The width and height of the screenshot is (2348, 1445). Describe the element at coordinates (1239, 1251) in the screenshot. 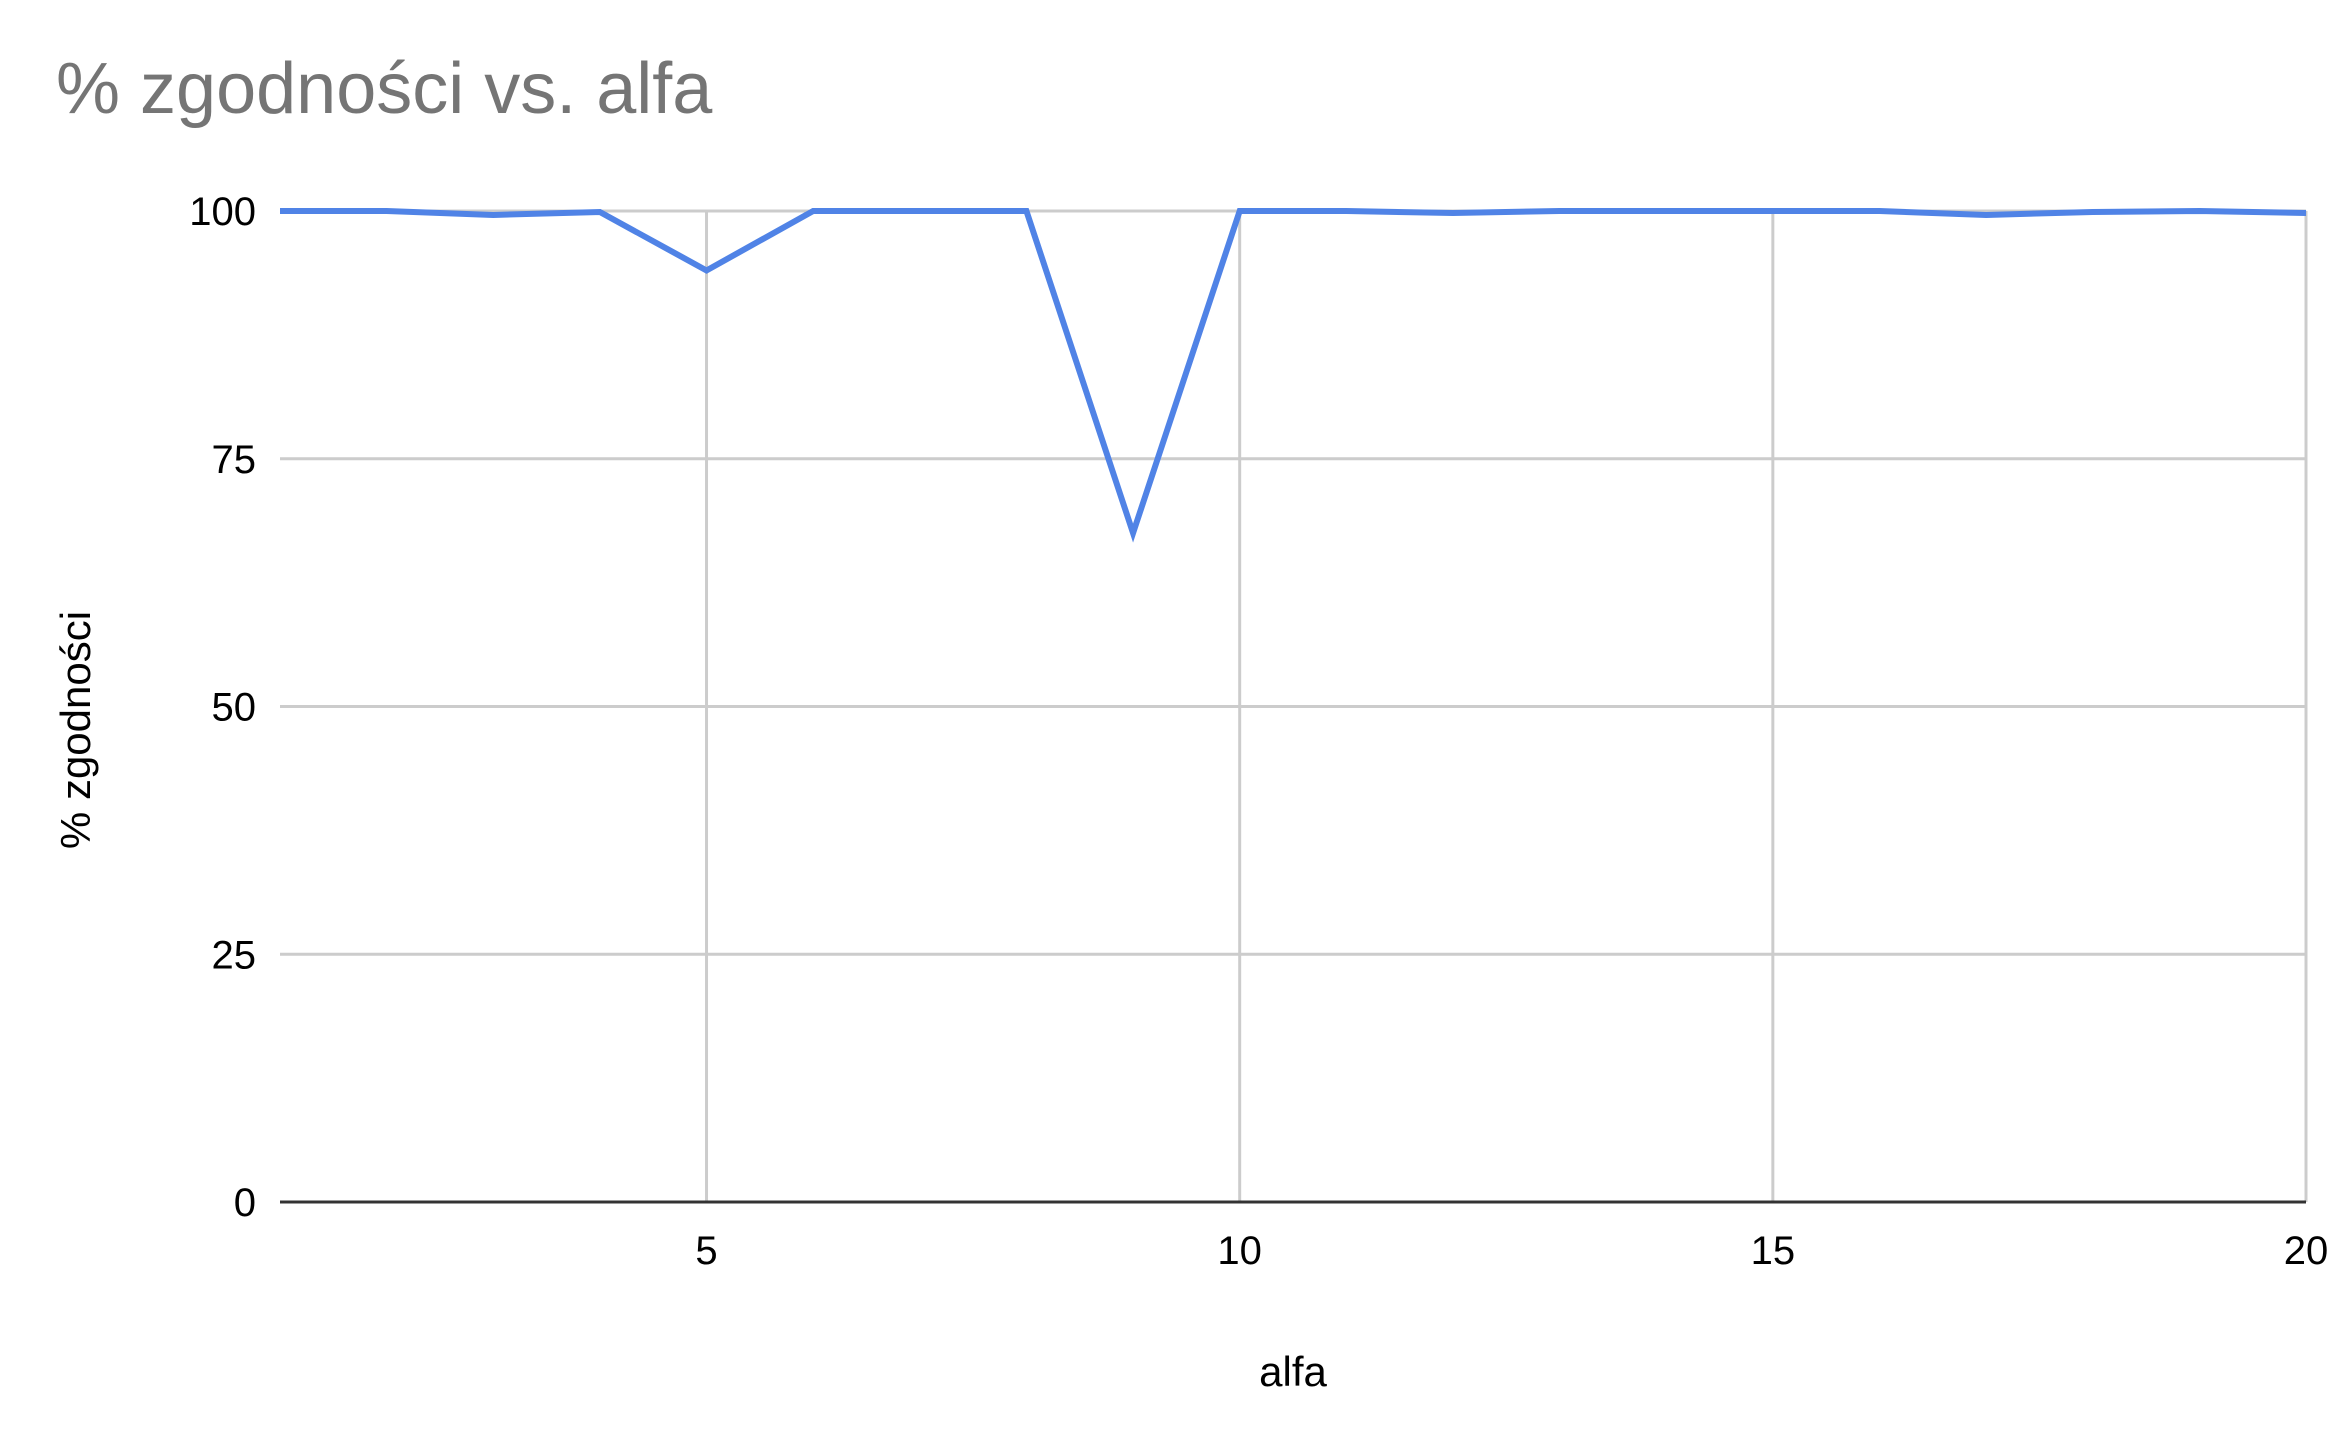

I see `x-tick-label: 10` at that location.